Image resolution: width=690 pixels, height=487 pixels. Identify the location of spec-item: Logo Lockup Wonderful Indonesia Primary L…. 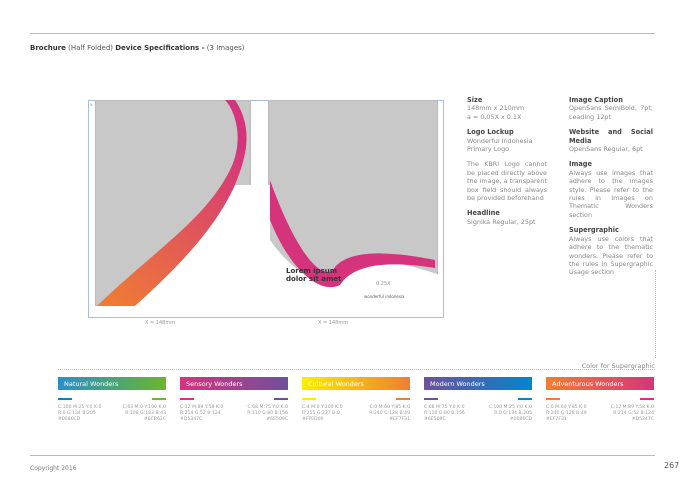
(507, 140).